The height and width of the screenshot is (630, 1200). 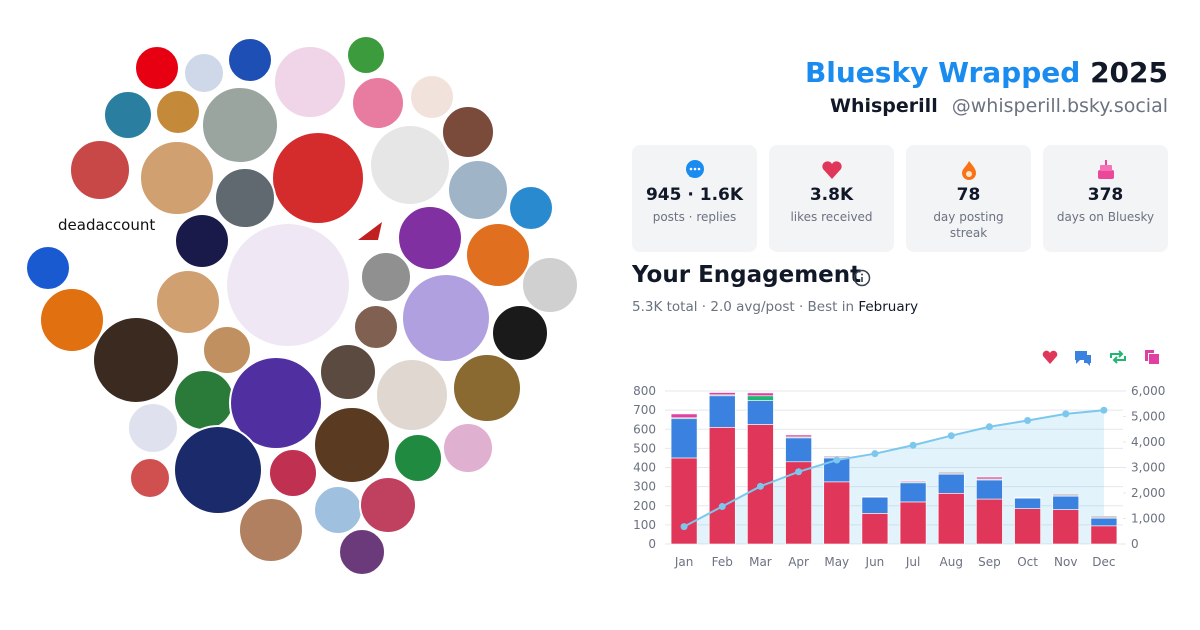 I want to click on stat-card: 78 day posting streak, so click(x=968, y=198).